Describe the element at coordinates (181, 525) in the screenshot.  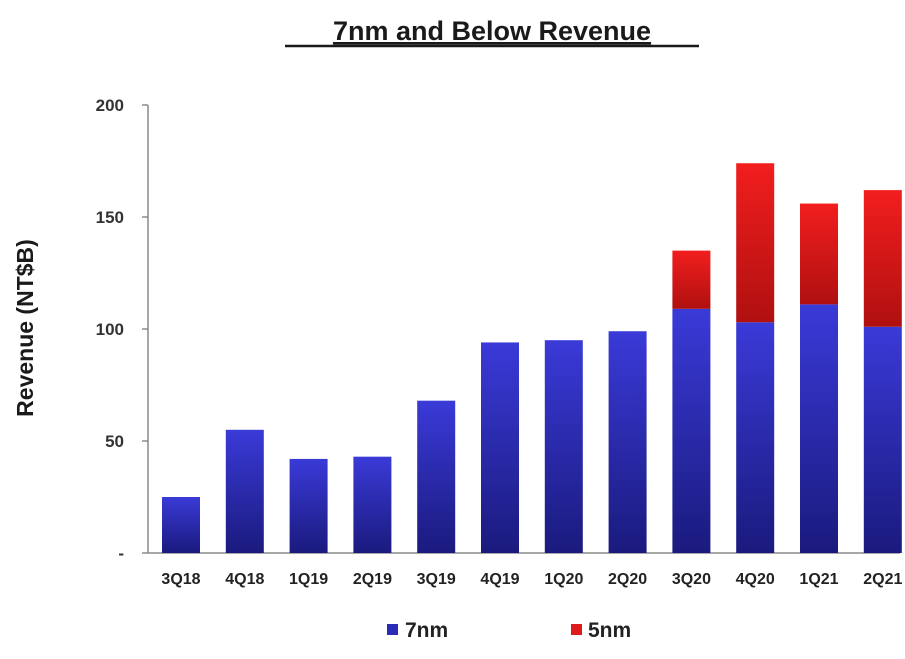
I see `bar-7nm-3Q18` at that location.